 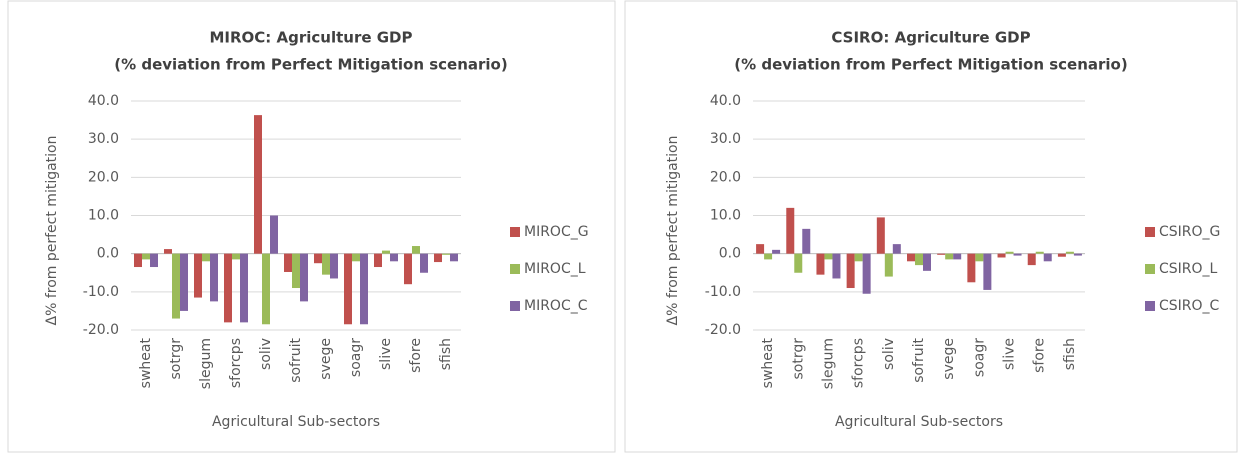 I want to click on legend-label: MIROC_G, so click(x=556, y=232).